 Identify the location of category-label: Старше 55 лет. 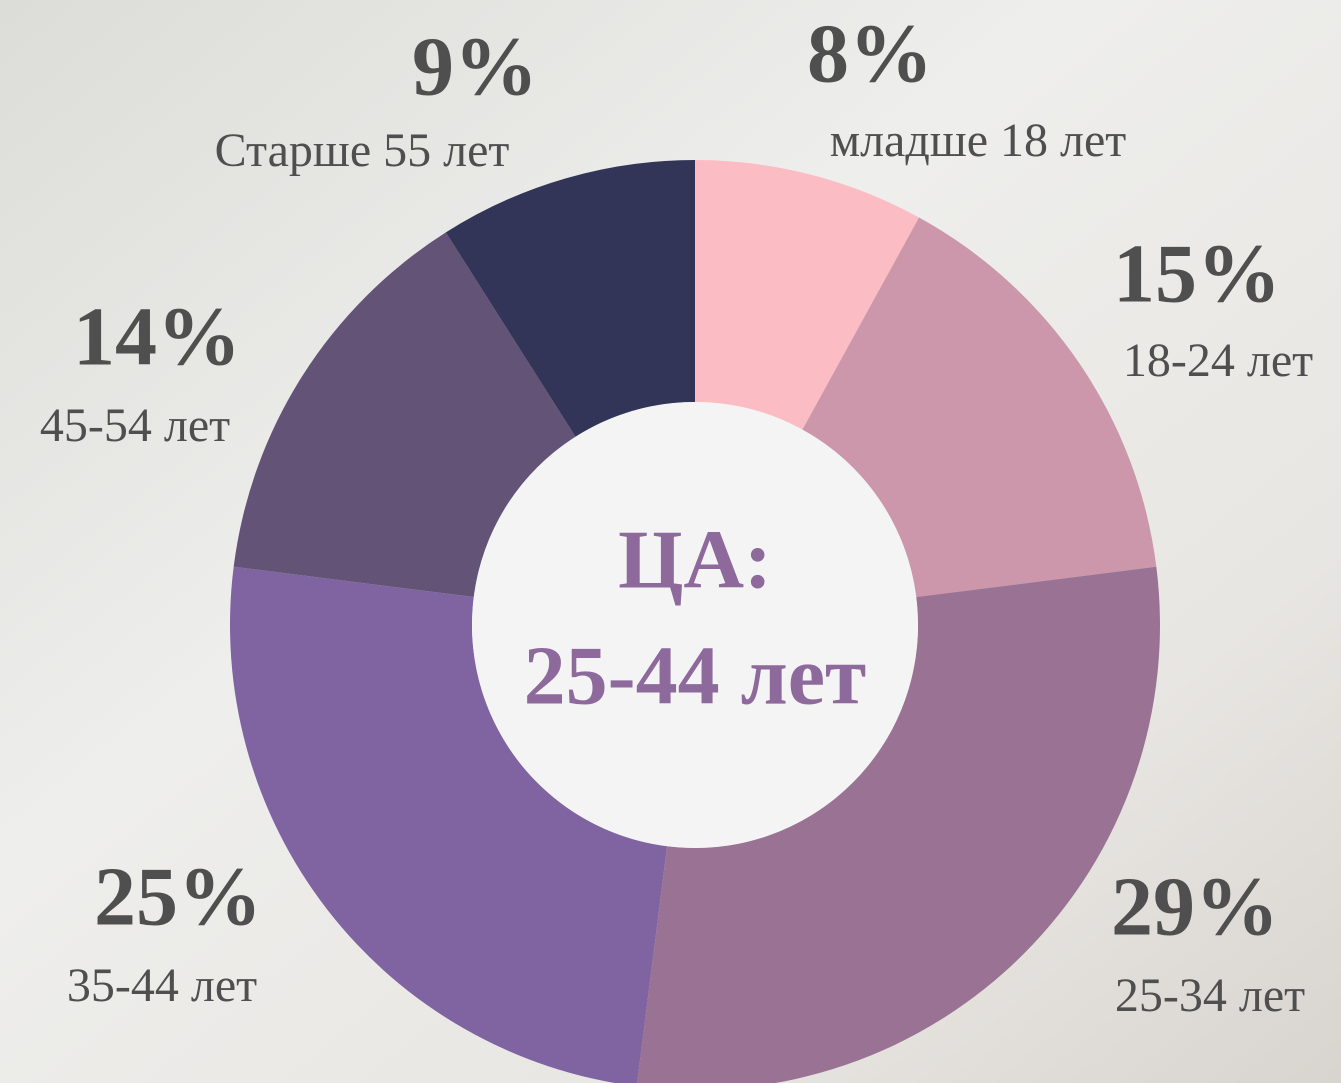
(362, 150).